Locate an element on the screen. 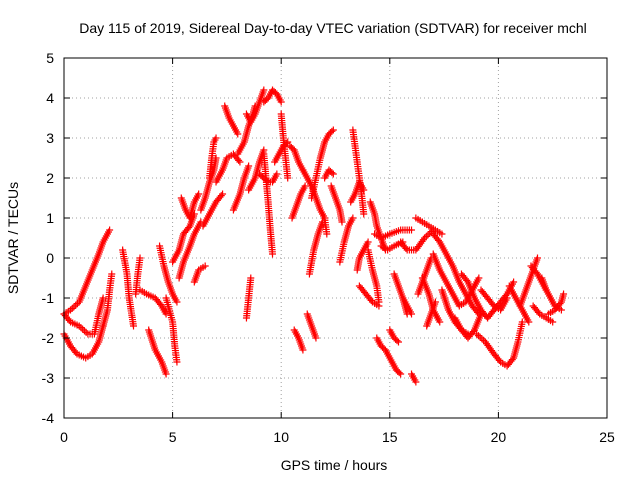  y-tick-label: -2 is located at coordinates (48, 338).